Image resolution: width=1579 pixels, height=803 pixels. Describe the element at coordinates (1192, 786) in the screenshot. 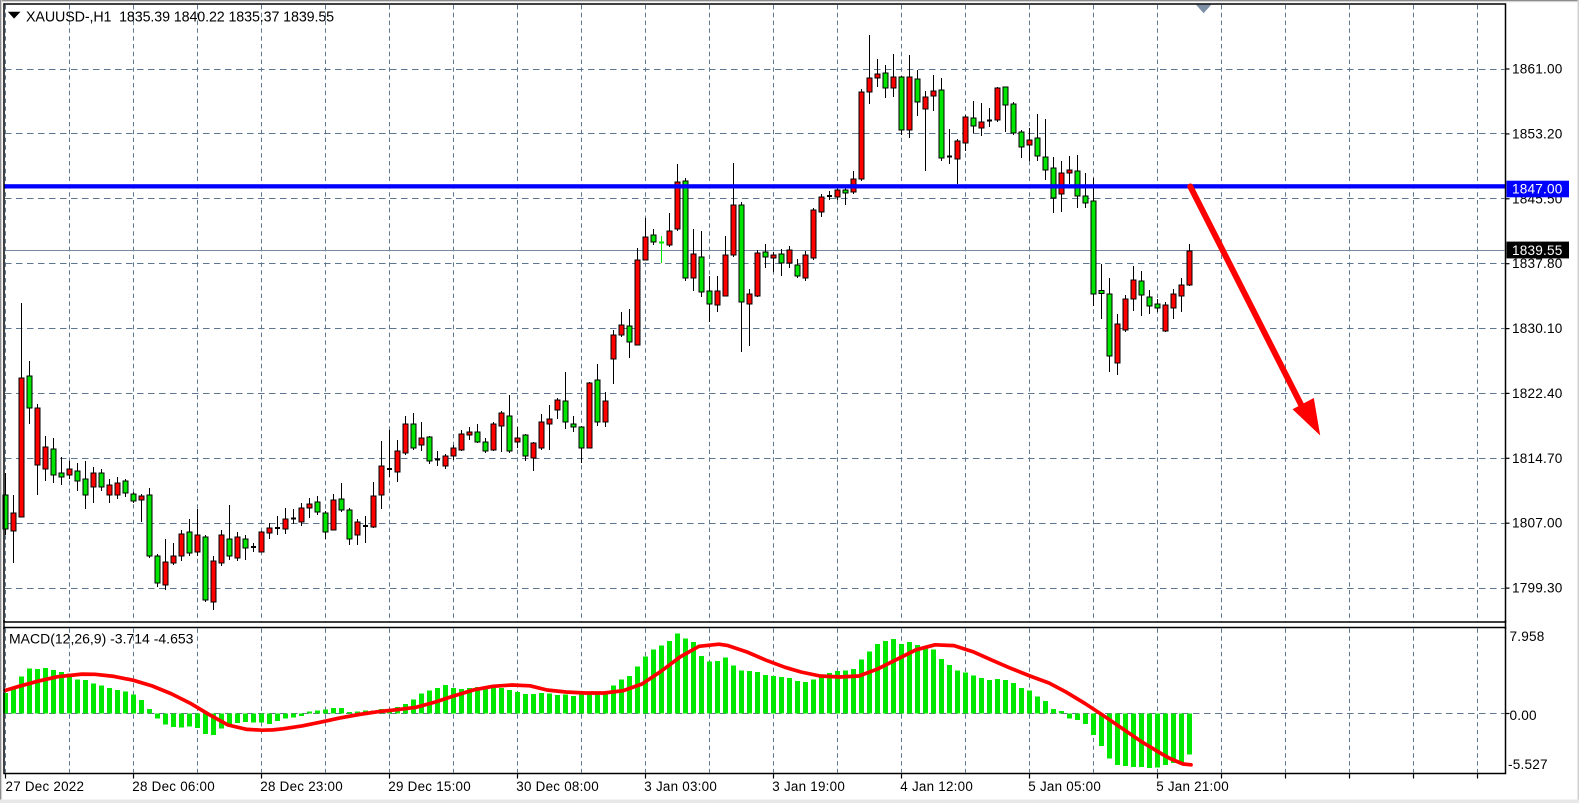

I see `svg-text: 5 Jan 21:00` at that location.